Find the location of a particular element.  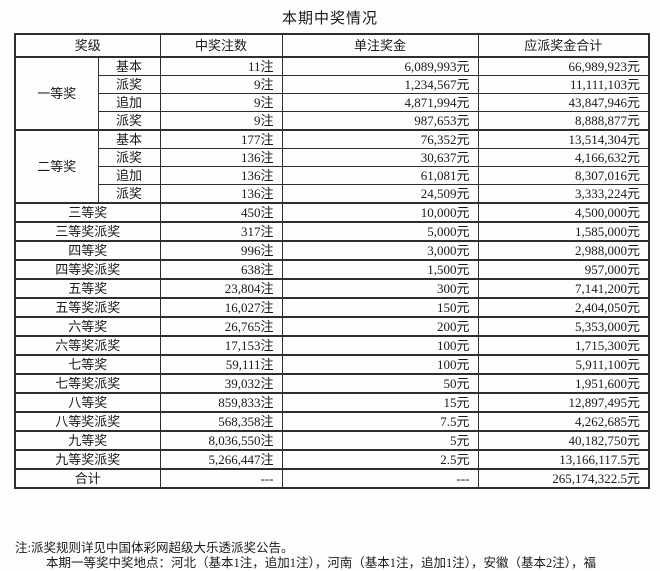

single-prize-cell: --- is located at coordinates (380, 478).